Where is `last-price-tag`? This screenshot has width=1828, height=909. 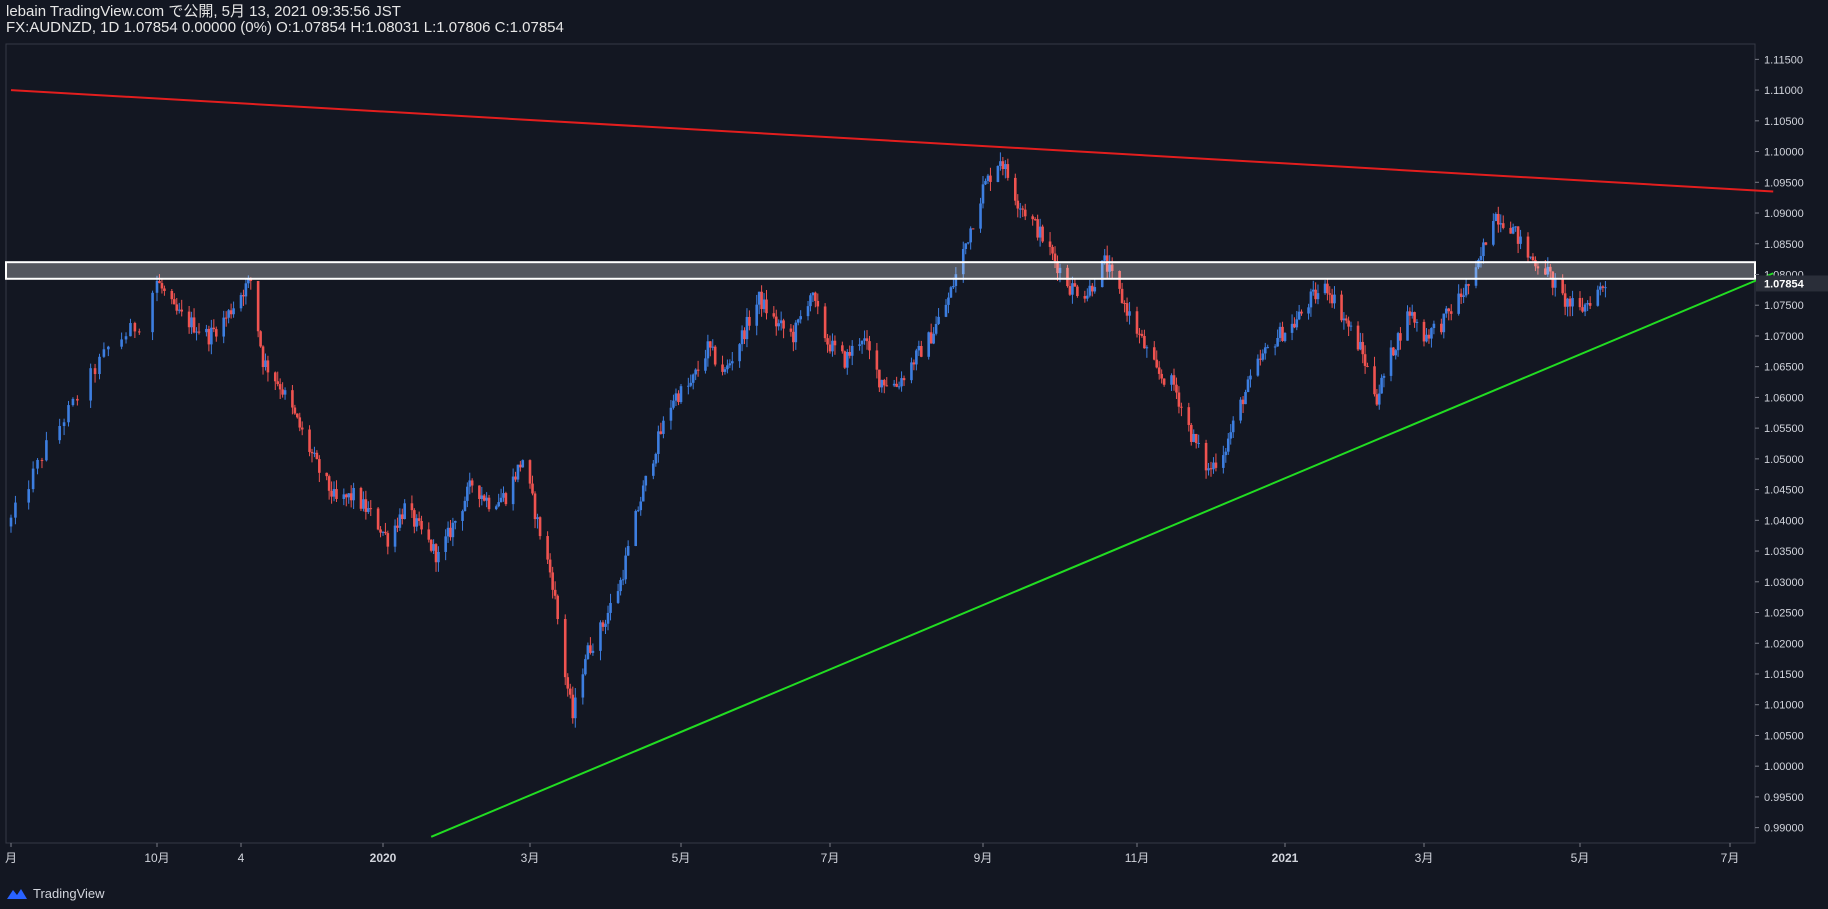
last-price-tag is located at coordinates (1792, 283).